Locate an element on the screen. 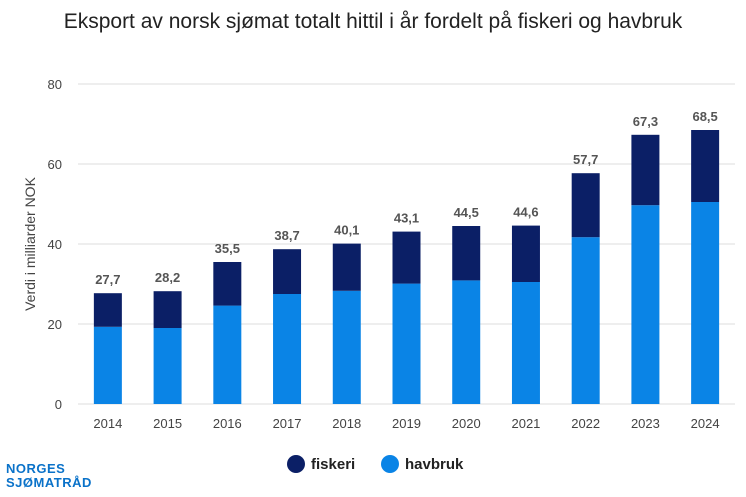  data-label-total: 67,3 is located at coordinates (645, 121).